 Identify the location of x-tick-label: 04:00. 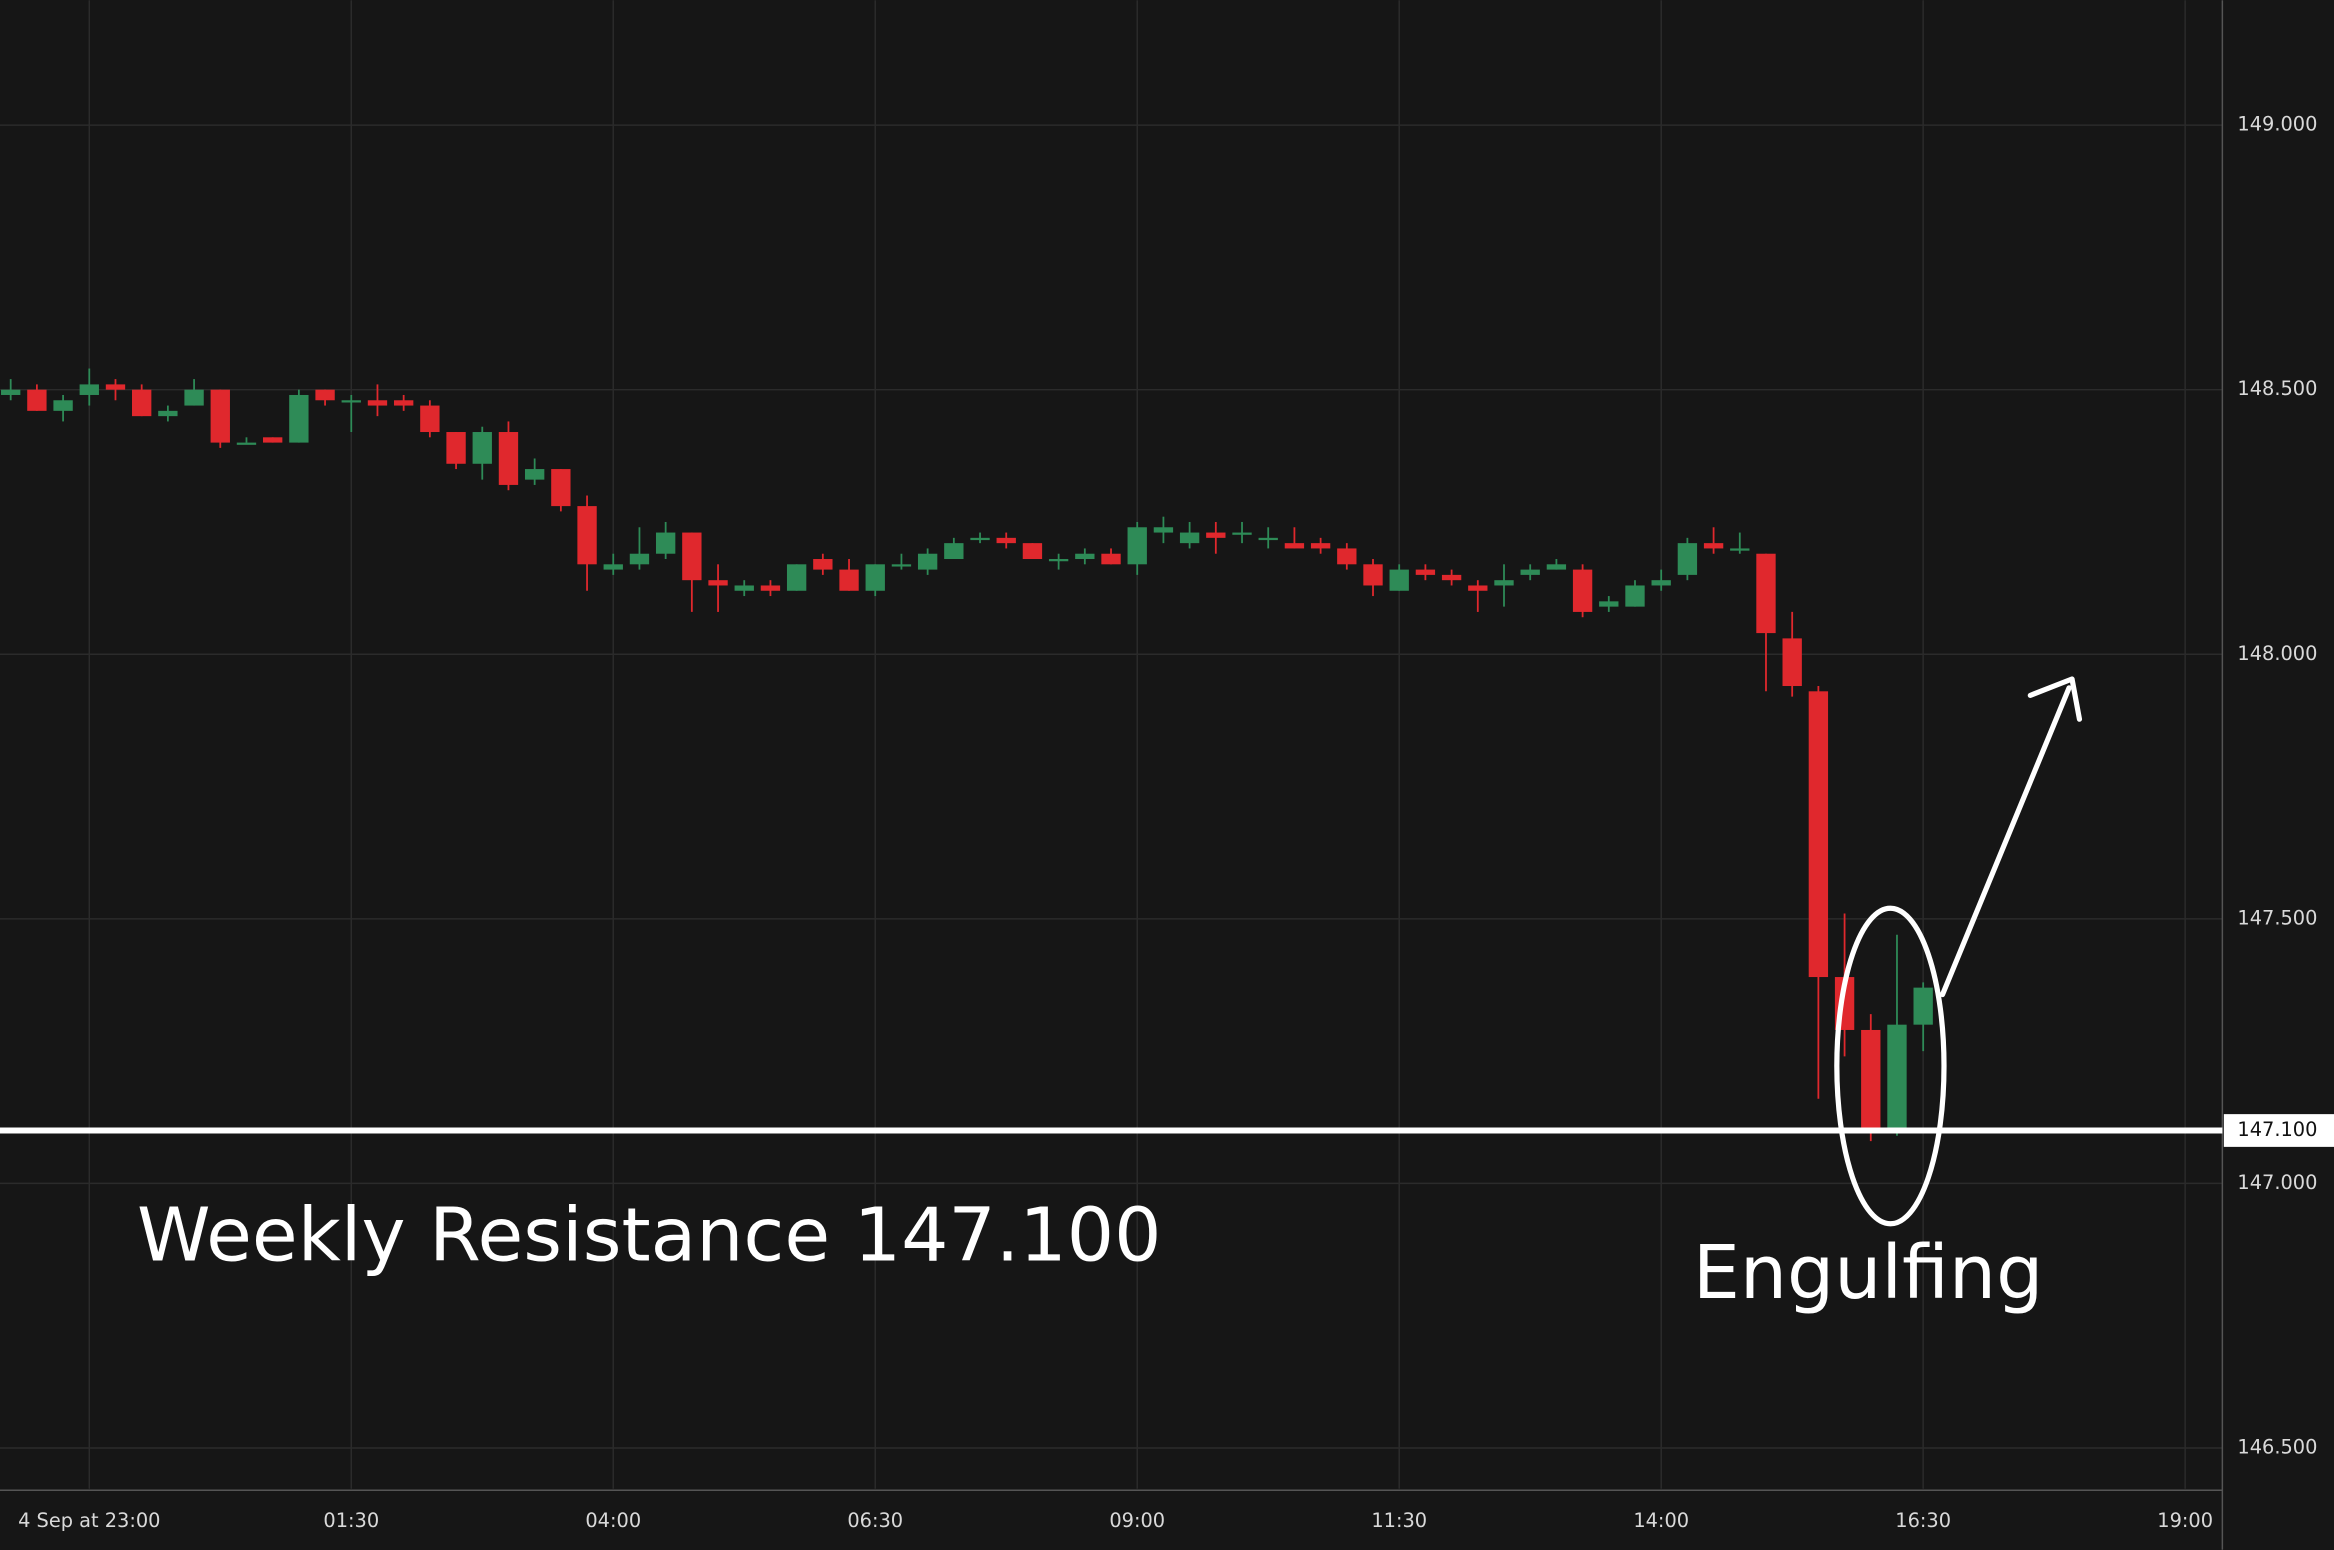
(613, 1520).